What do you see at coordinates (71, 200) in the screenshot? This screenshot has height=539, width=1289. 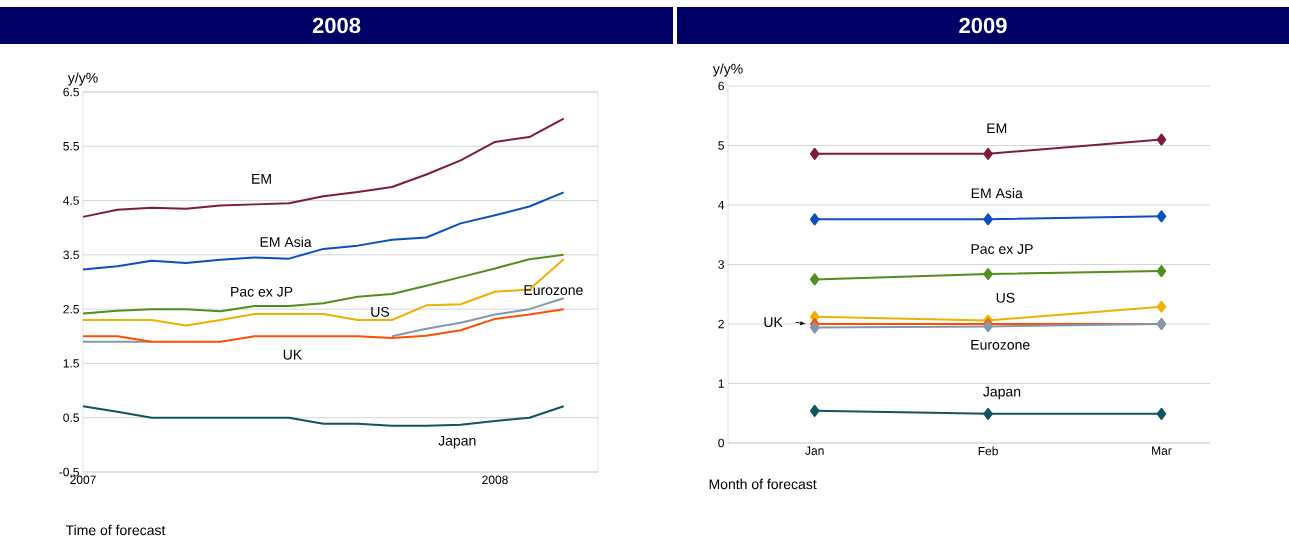 I see `y-tick-label: 4.5` at bounding box center [71, 200].